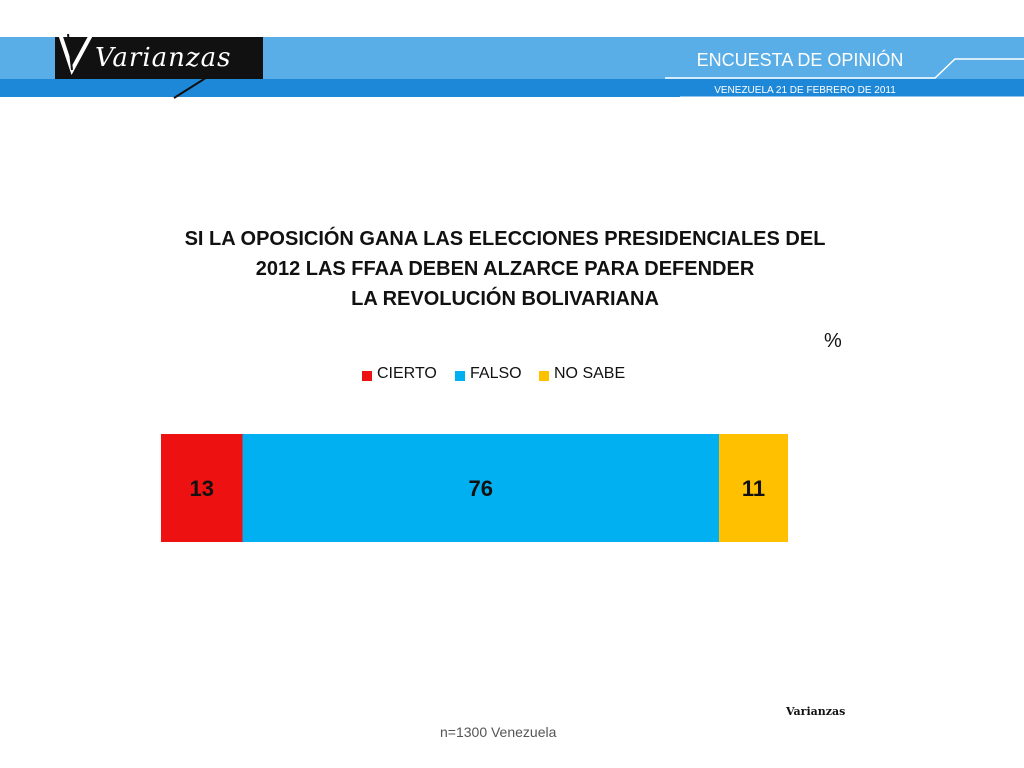 This screenshot has height=768, width=1024. I want to click on data-label-no-sabe: 11, so click(753, 488).